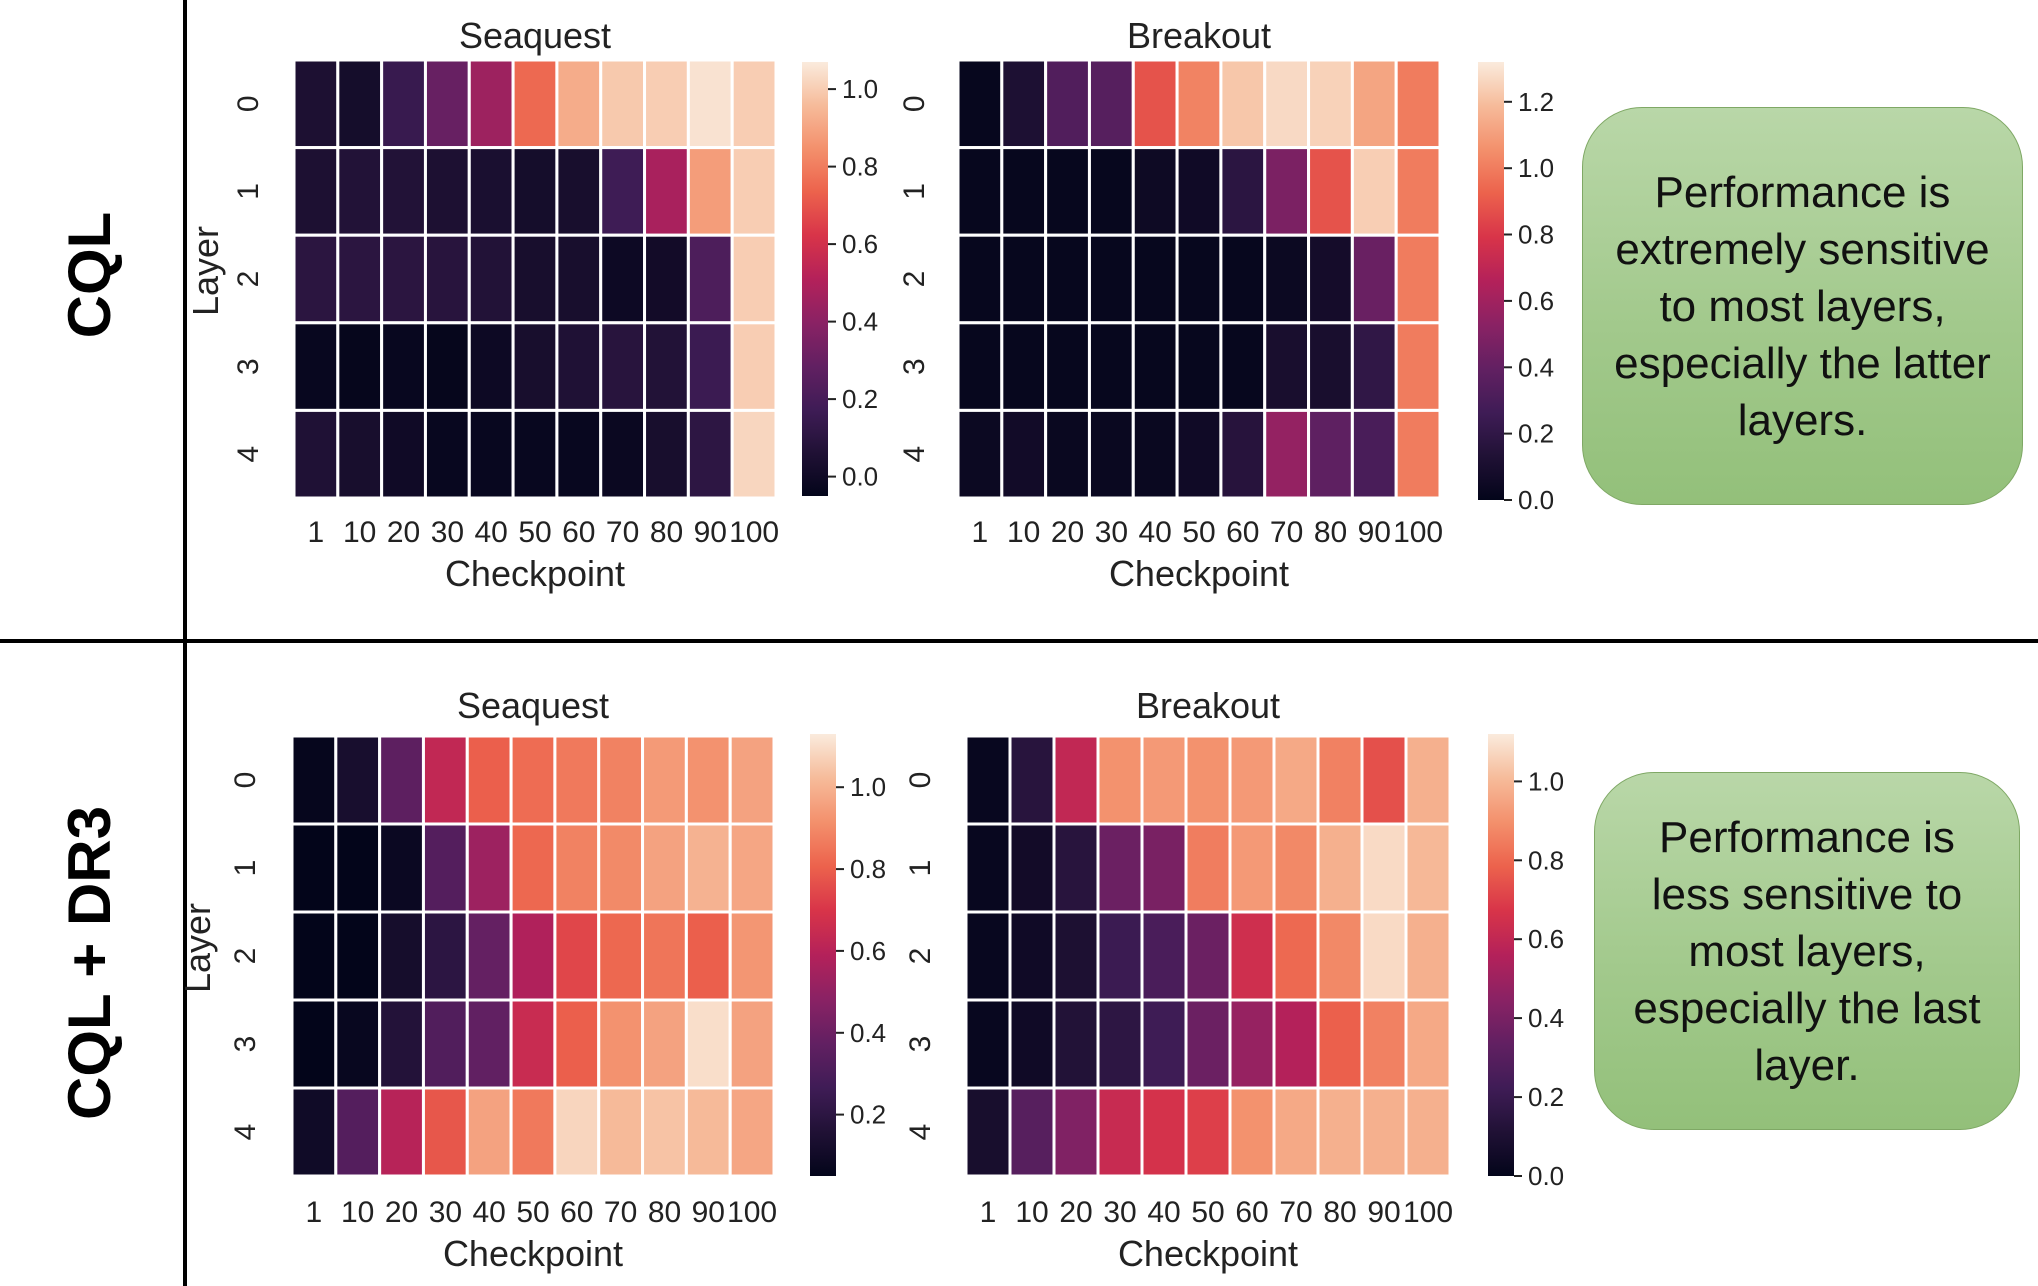  What do you see at coordinates (1208, 705) in the screenshot?
I see `chart-title: Breakout` at bounding box center [1208, 705].